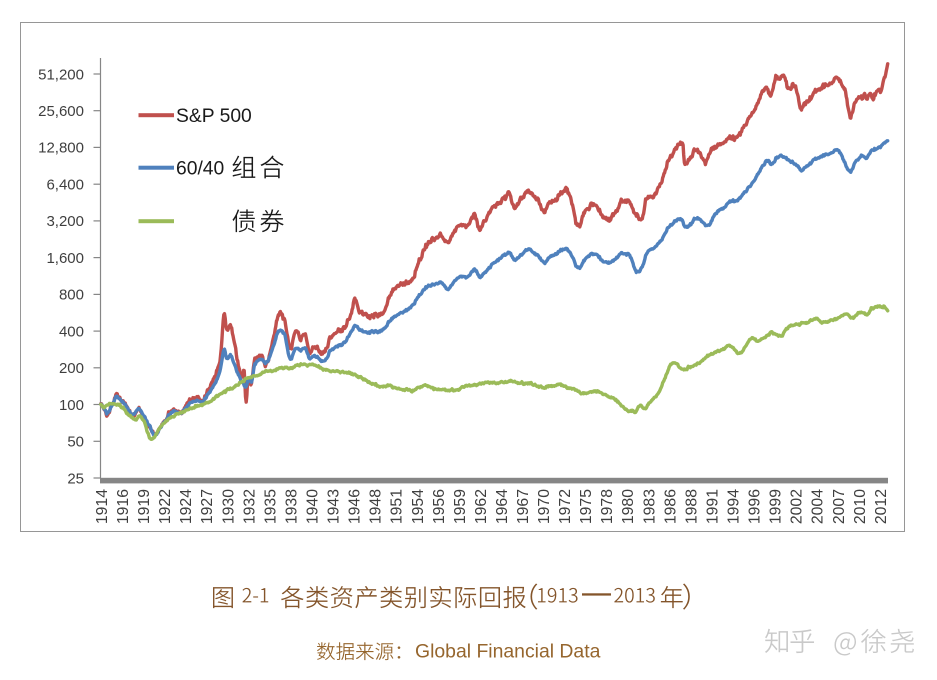 The image size is (937, 680). Describe the element at coordinates (61, 111) in the screenshot. I see `svg-text: 25,600` at that location.